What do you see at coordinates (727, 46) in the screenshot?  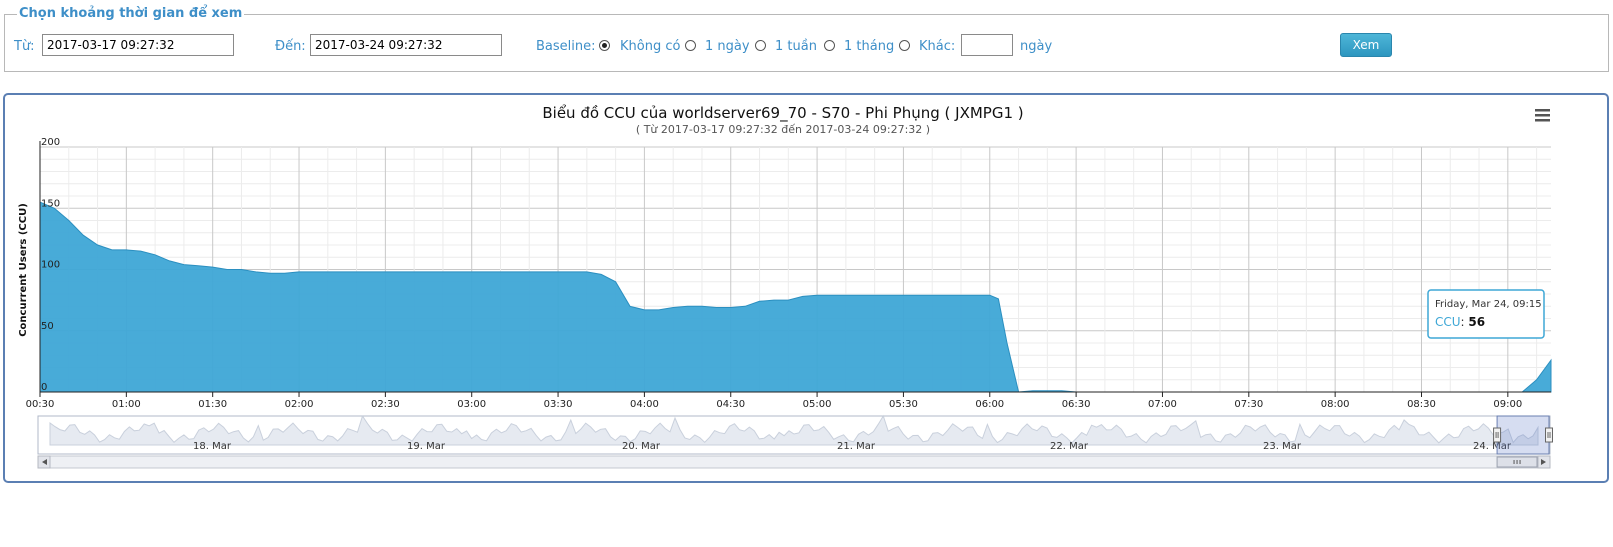 I see `baseline-1day-label: 1 ngày` at bounding box center [727, 46].